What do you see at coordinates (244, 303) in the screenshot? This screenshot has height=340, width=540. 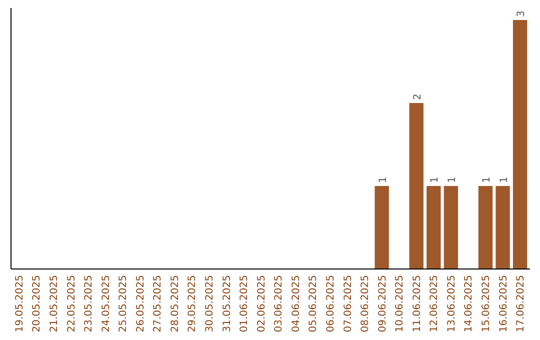 I see `x-tick-label: 01.06.2025` at bounding box center [244, 303].